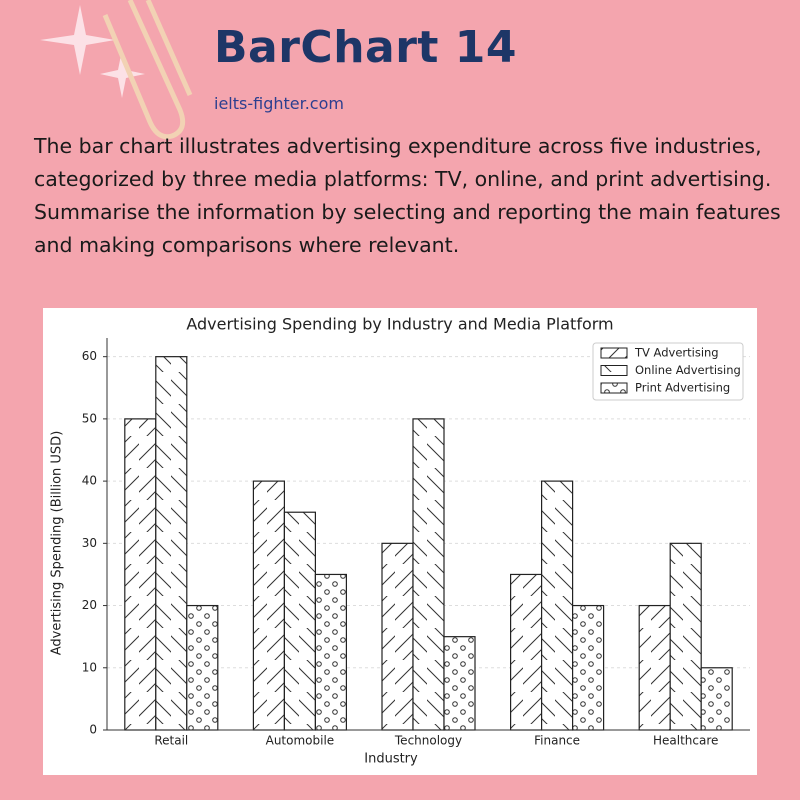  I want to click on y-tick-label: 20, so click(89, 605).